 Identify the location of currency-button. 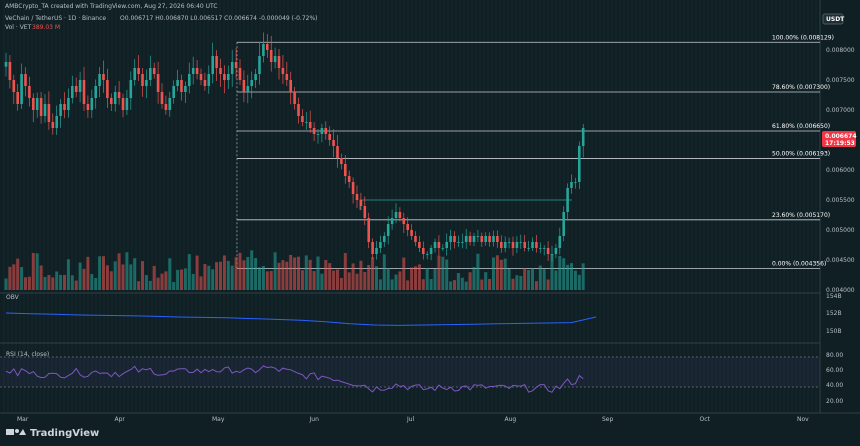
(833, 19).